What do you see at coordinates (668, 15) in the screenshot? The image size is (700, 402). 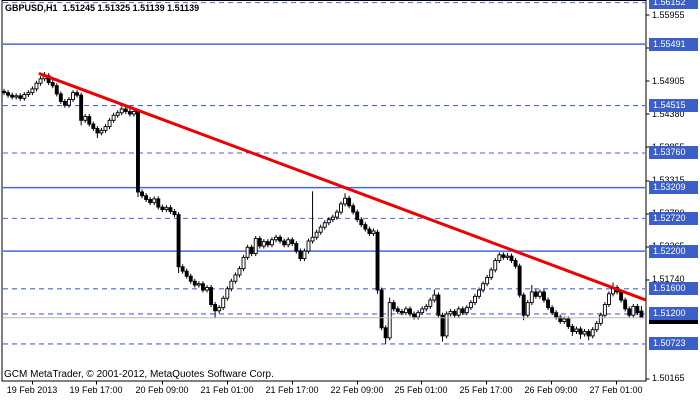 I see `price-tick-label: 1.55955` at bounding box center [668, 15].